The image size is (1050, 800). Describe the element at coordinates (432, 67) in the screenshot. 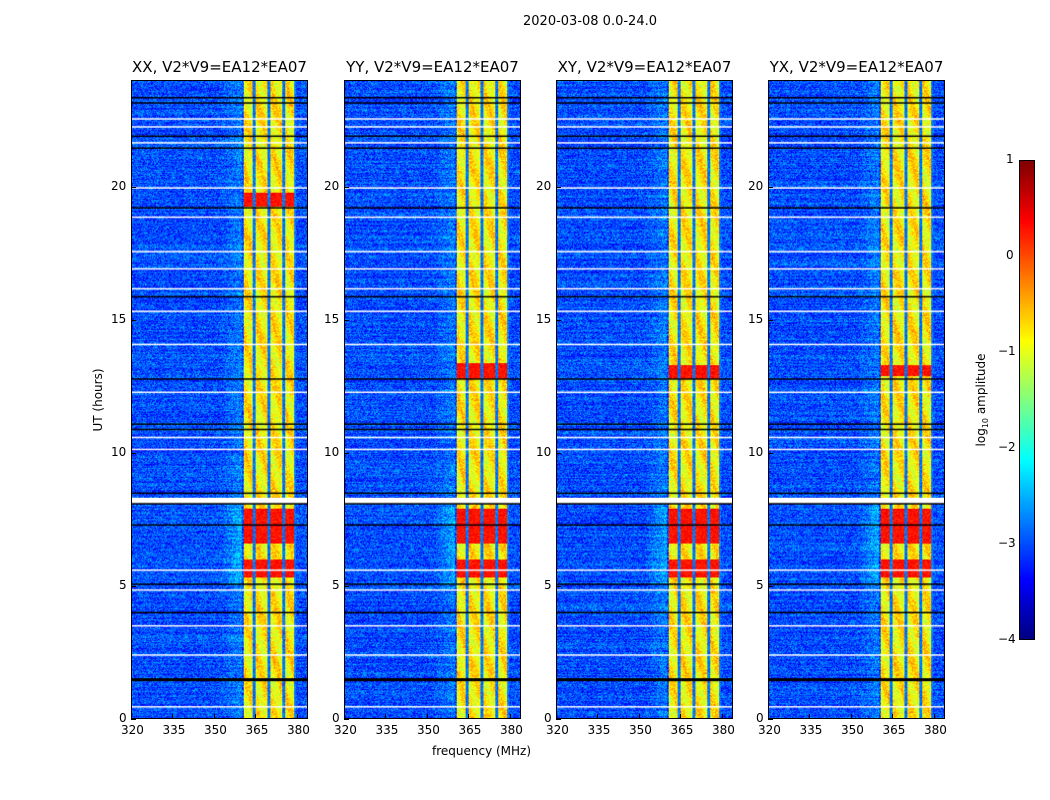

I see `panel-title: YY, V2*V9=EA12*EA07` at that location.